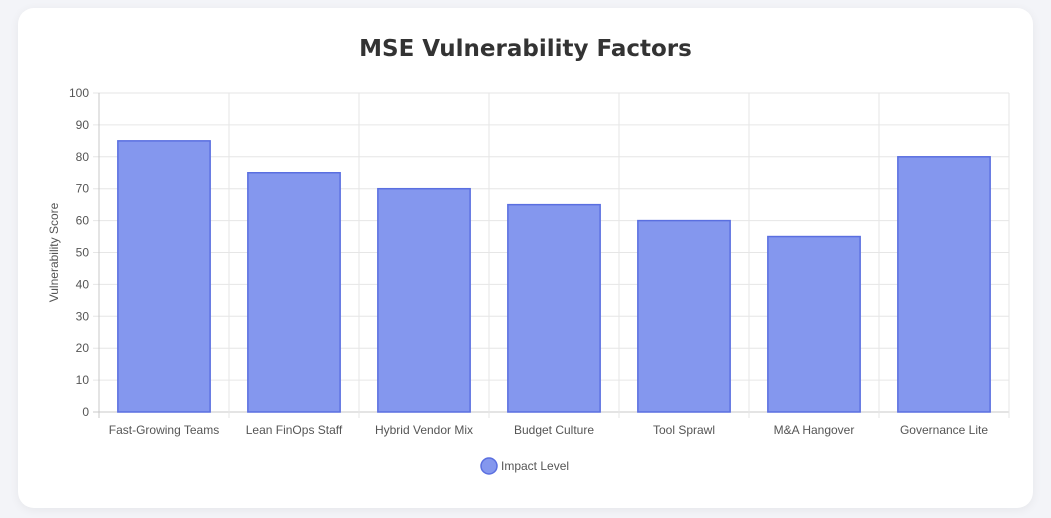 This screenshot has width=1051, height=518. Describe the element at coordinates (814, 430) in the screenshot. I see `x-tick-label: M&A Hangover` at that location.